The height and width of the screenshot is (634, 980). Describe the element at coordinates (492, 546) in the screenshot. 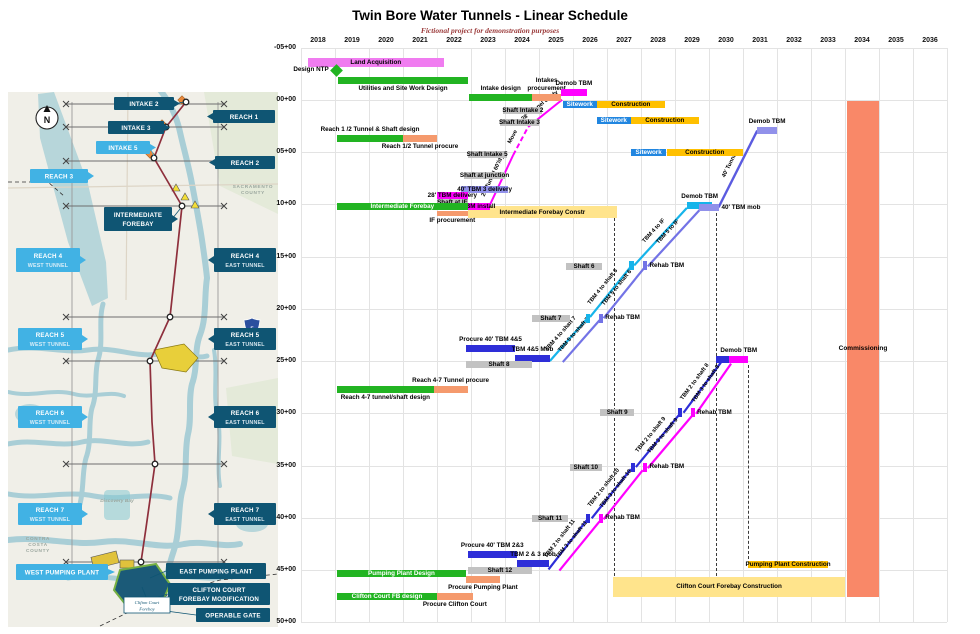

I see `procure-tbm23-label: Procure 40' TBM 2&3` at that location.